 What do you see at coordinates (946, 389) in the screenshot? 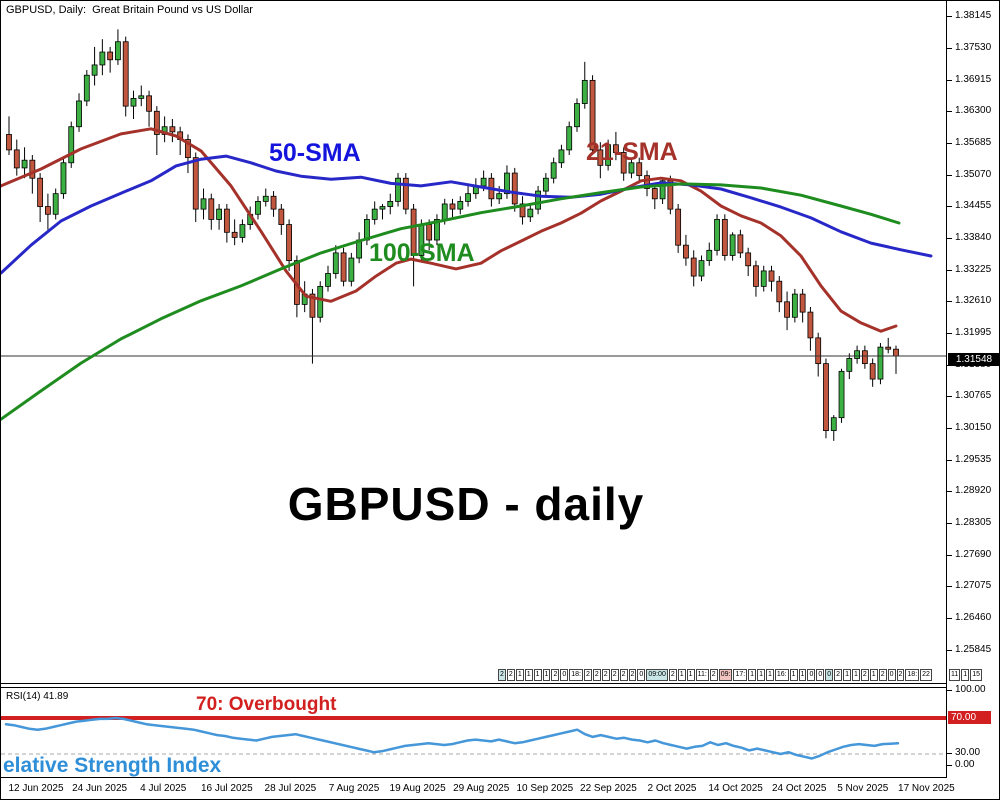
I see `axis-separator` at bounding box center [946, 389].